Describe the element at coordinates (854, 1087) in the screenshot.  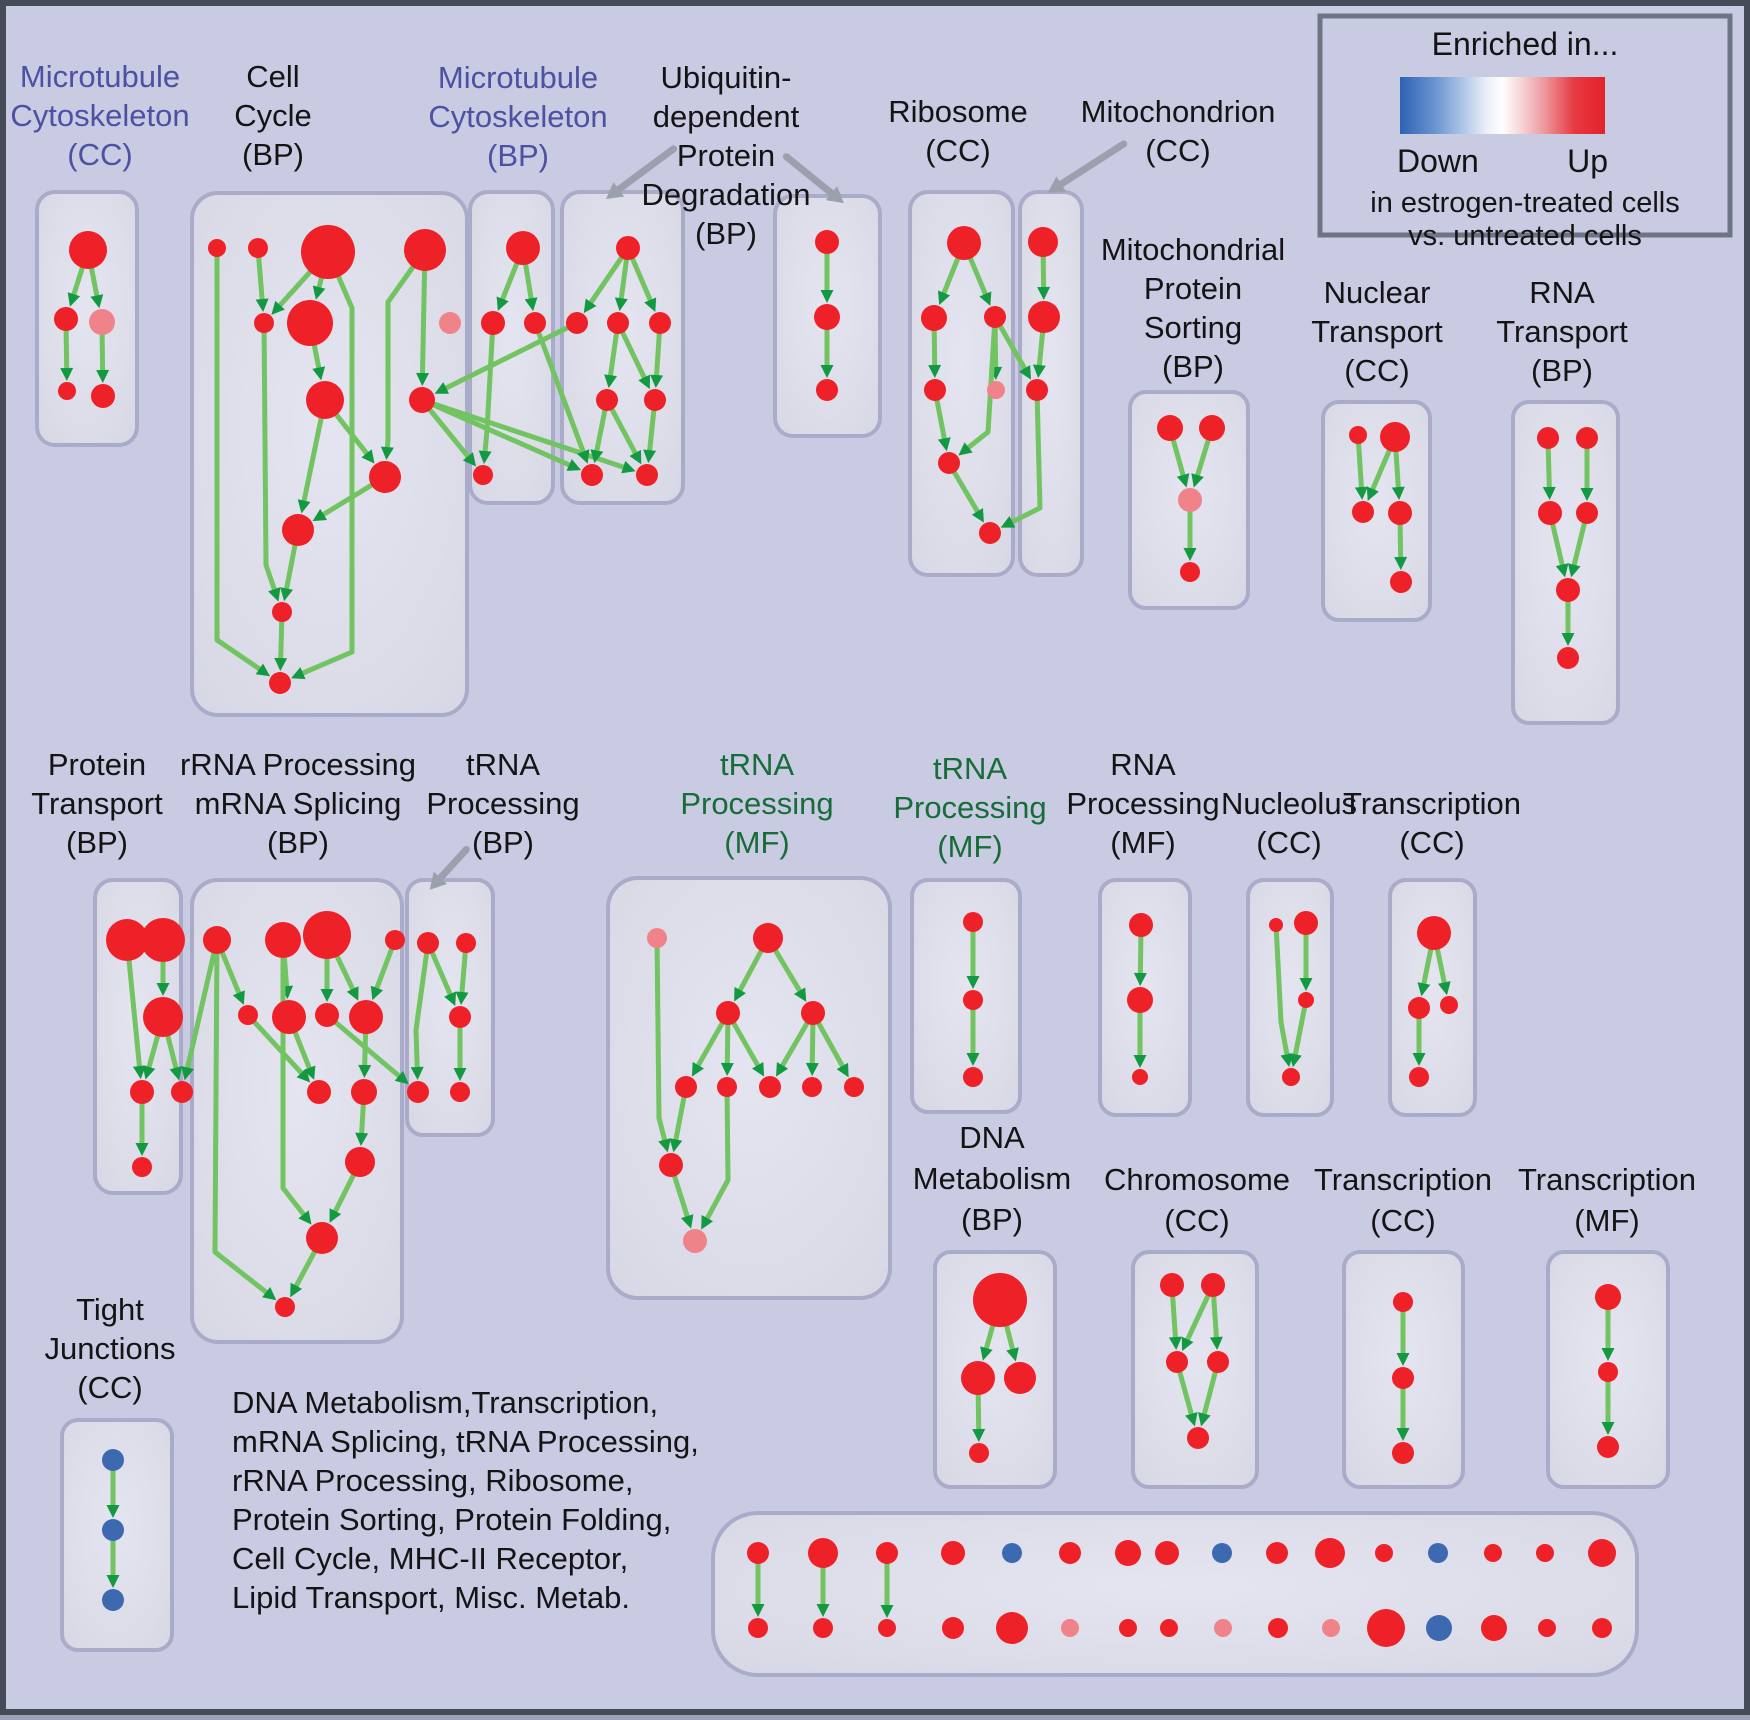
I see `go-term-node-f8` at that location.